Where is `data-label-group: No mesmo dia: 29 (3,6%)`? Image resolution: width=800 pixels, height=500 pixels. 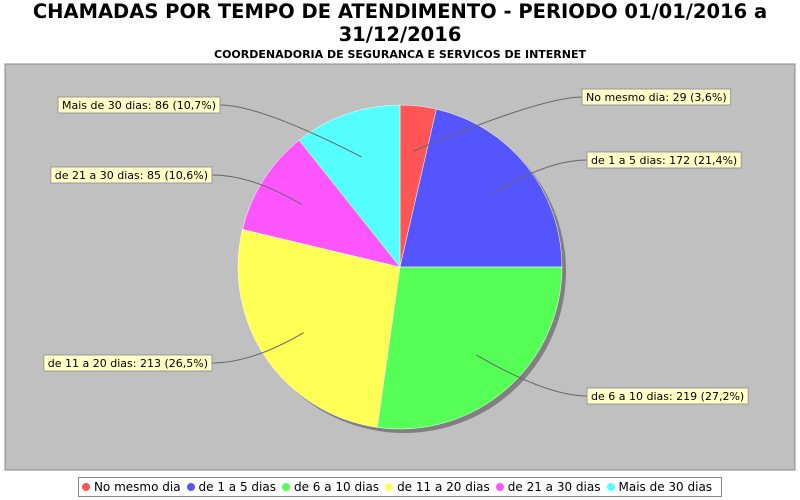
data-label-group: No mesmo dia: 29 (3,6%) is located at coordinates (572, 120).